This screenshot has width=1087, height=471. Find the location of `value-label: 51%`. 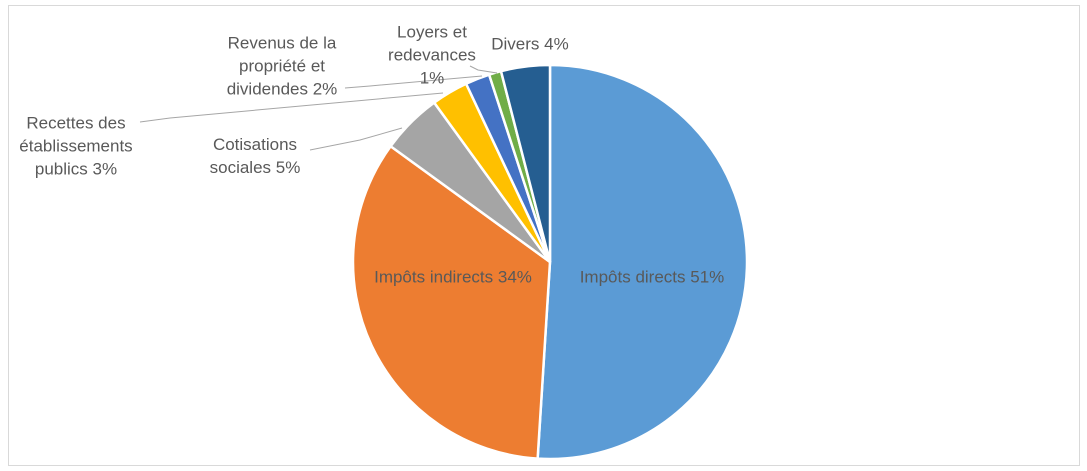

value-label: 51% is located at coordinates (707, 277).